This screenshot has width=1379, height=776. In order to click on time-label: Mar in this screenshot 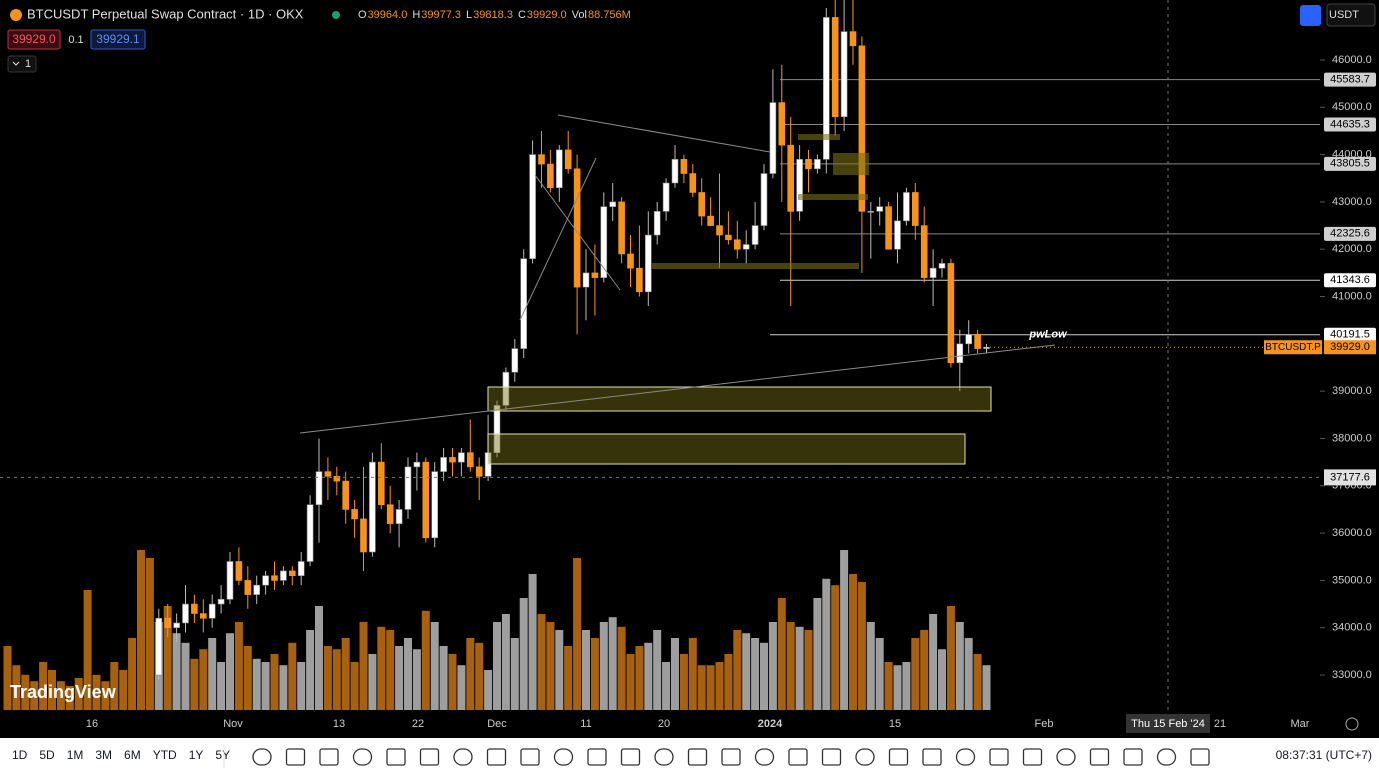, I will do `click(1300, 724)`.